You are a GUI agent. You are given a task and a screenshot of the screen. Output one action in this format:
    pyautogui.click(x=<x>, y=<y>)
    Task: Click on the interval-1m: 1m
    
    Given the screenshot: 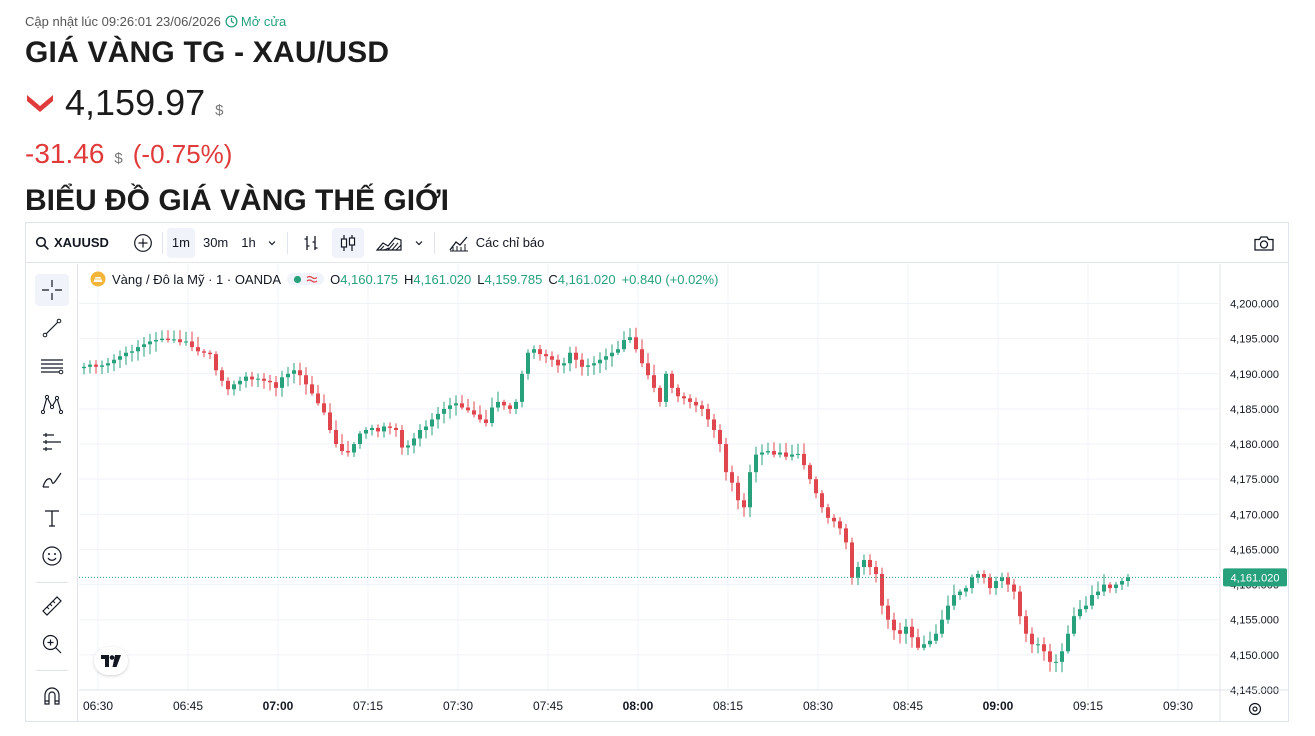 What is the action you would take?
    pyautogui.click(x=180, y=242)
    